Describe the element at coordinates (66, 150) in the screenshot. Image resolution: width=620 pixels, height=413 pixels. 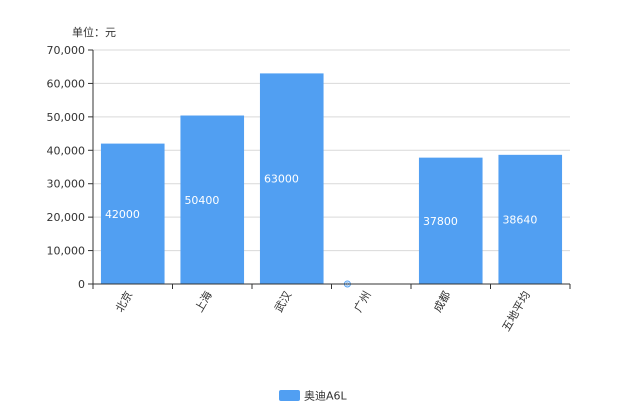
I see `y-tick-label: 40,000` at that location.